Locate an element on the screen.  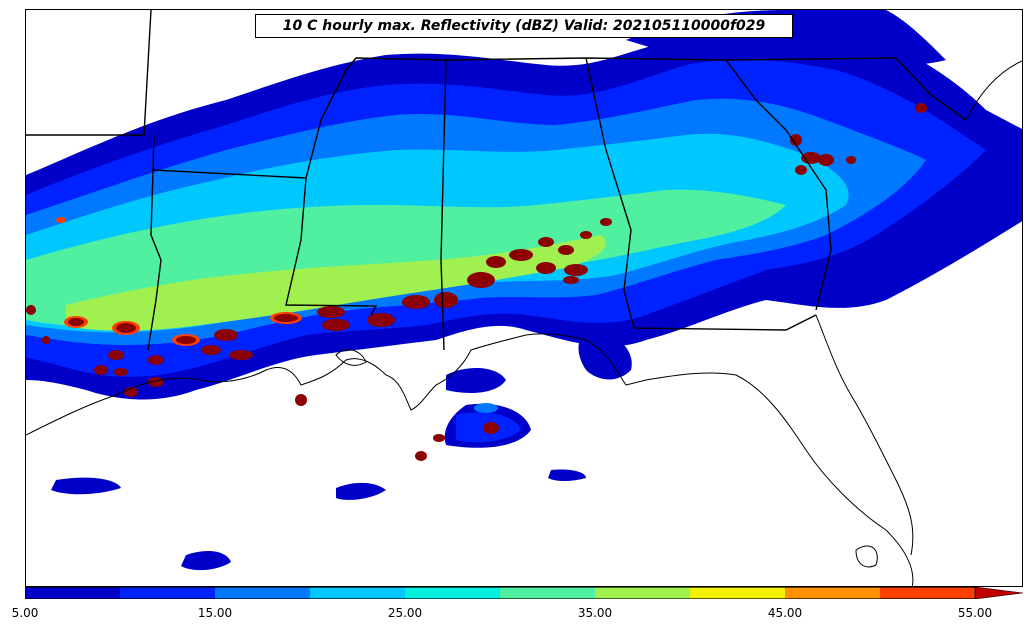
colorbar-tick-label: 45.00 is located at coordinates (785, 613).